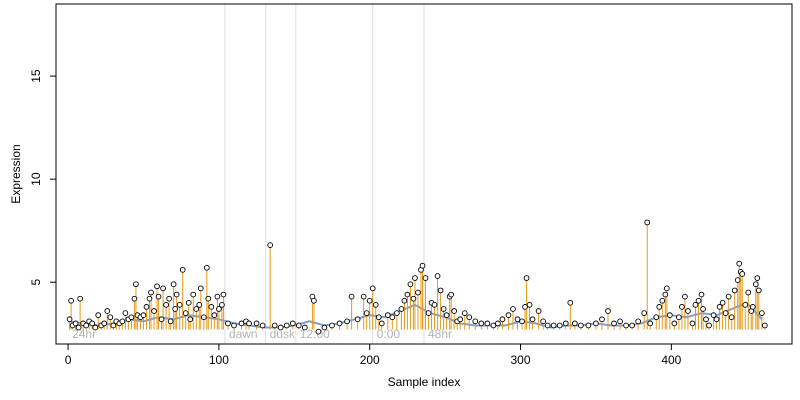 The height and width of the screenshot is (400, 800). What do you see at coordinates (36, 179) in the screenshot?
I see `y-tick-label: 10` at bounding box center [36, 179].